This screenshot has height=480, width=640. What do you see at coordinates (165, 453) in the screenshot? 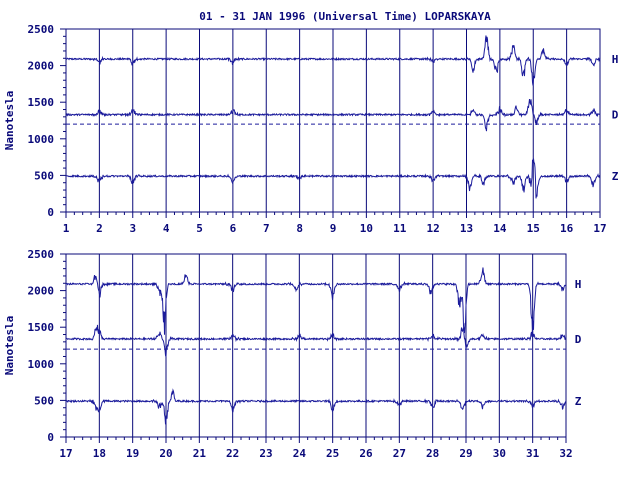
I see `x-tick-label: 20` at bounding box center [165, 453].